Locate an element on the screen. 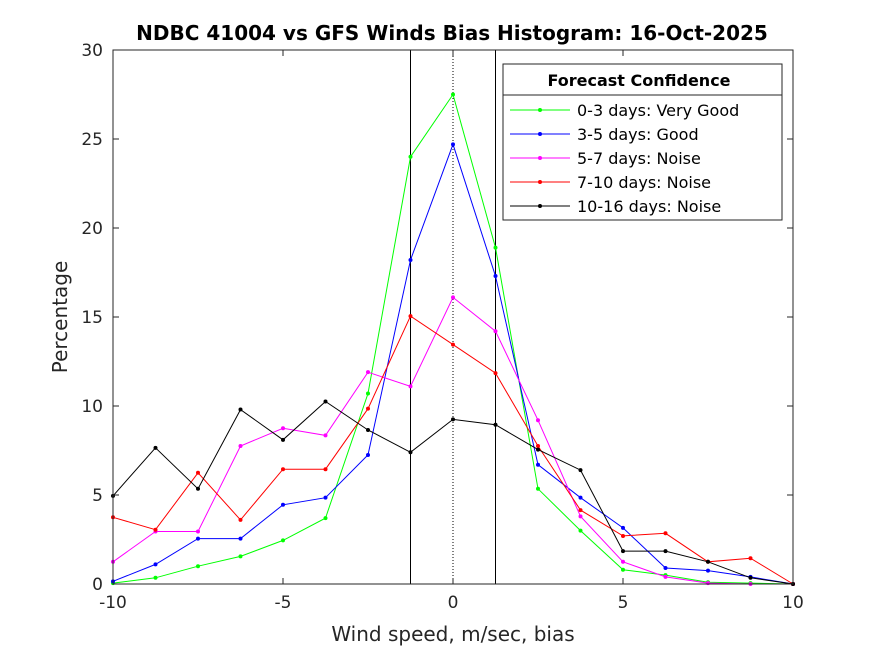 This screenshot has height=656, width=875. x-axis-label: Wind speed, m/sec, bias is located at coordinates (452, 634).